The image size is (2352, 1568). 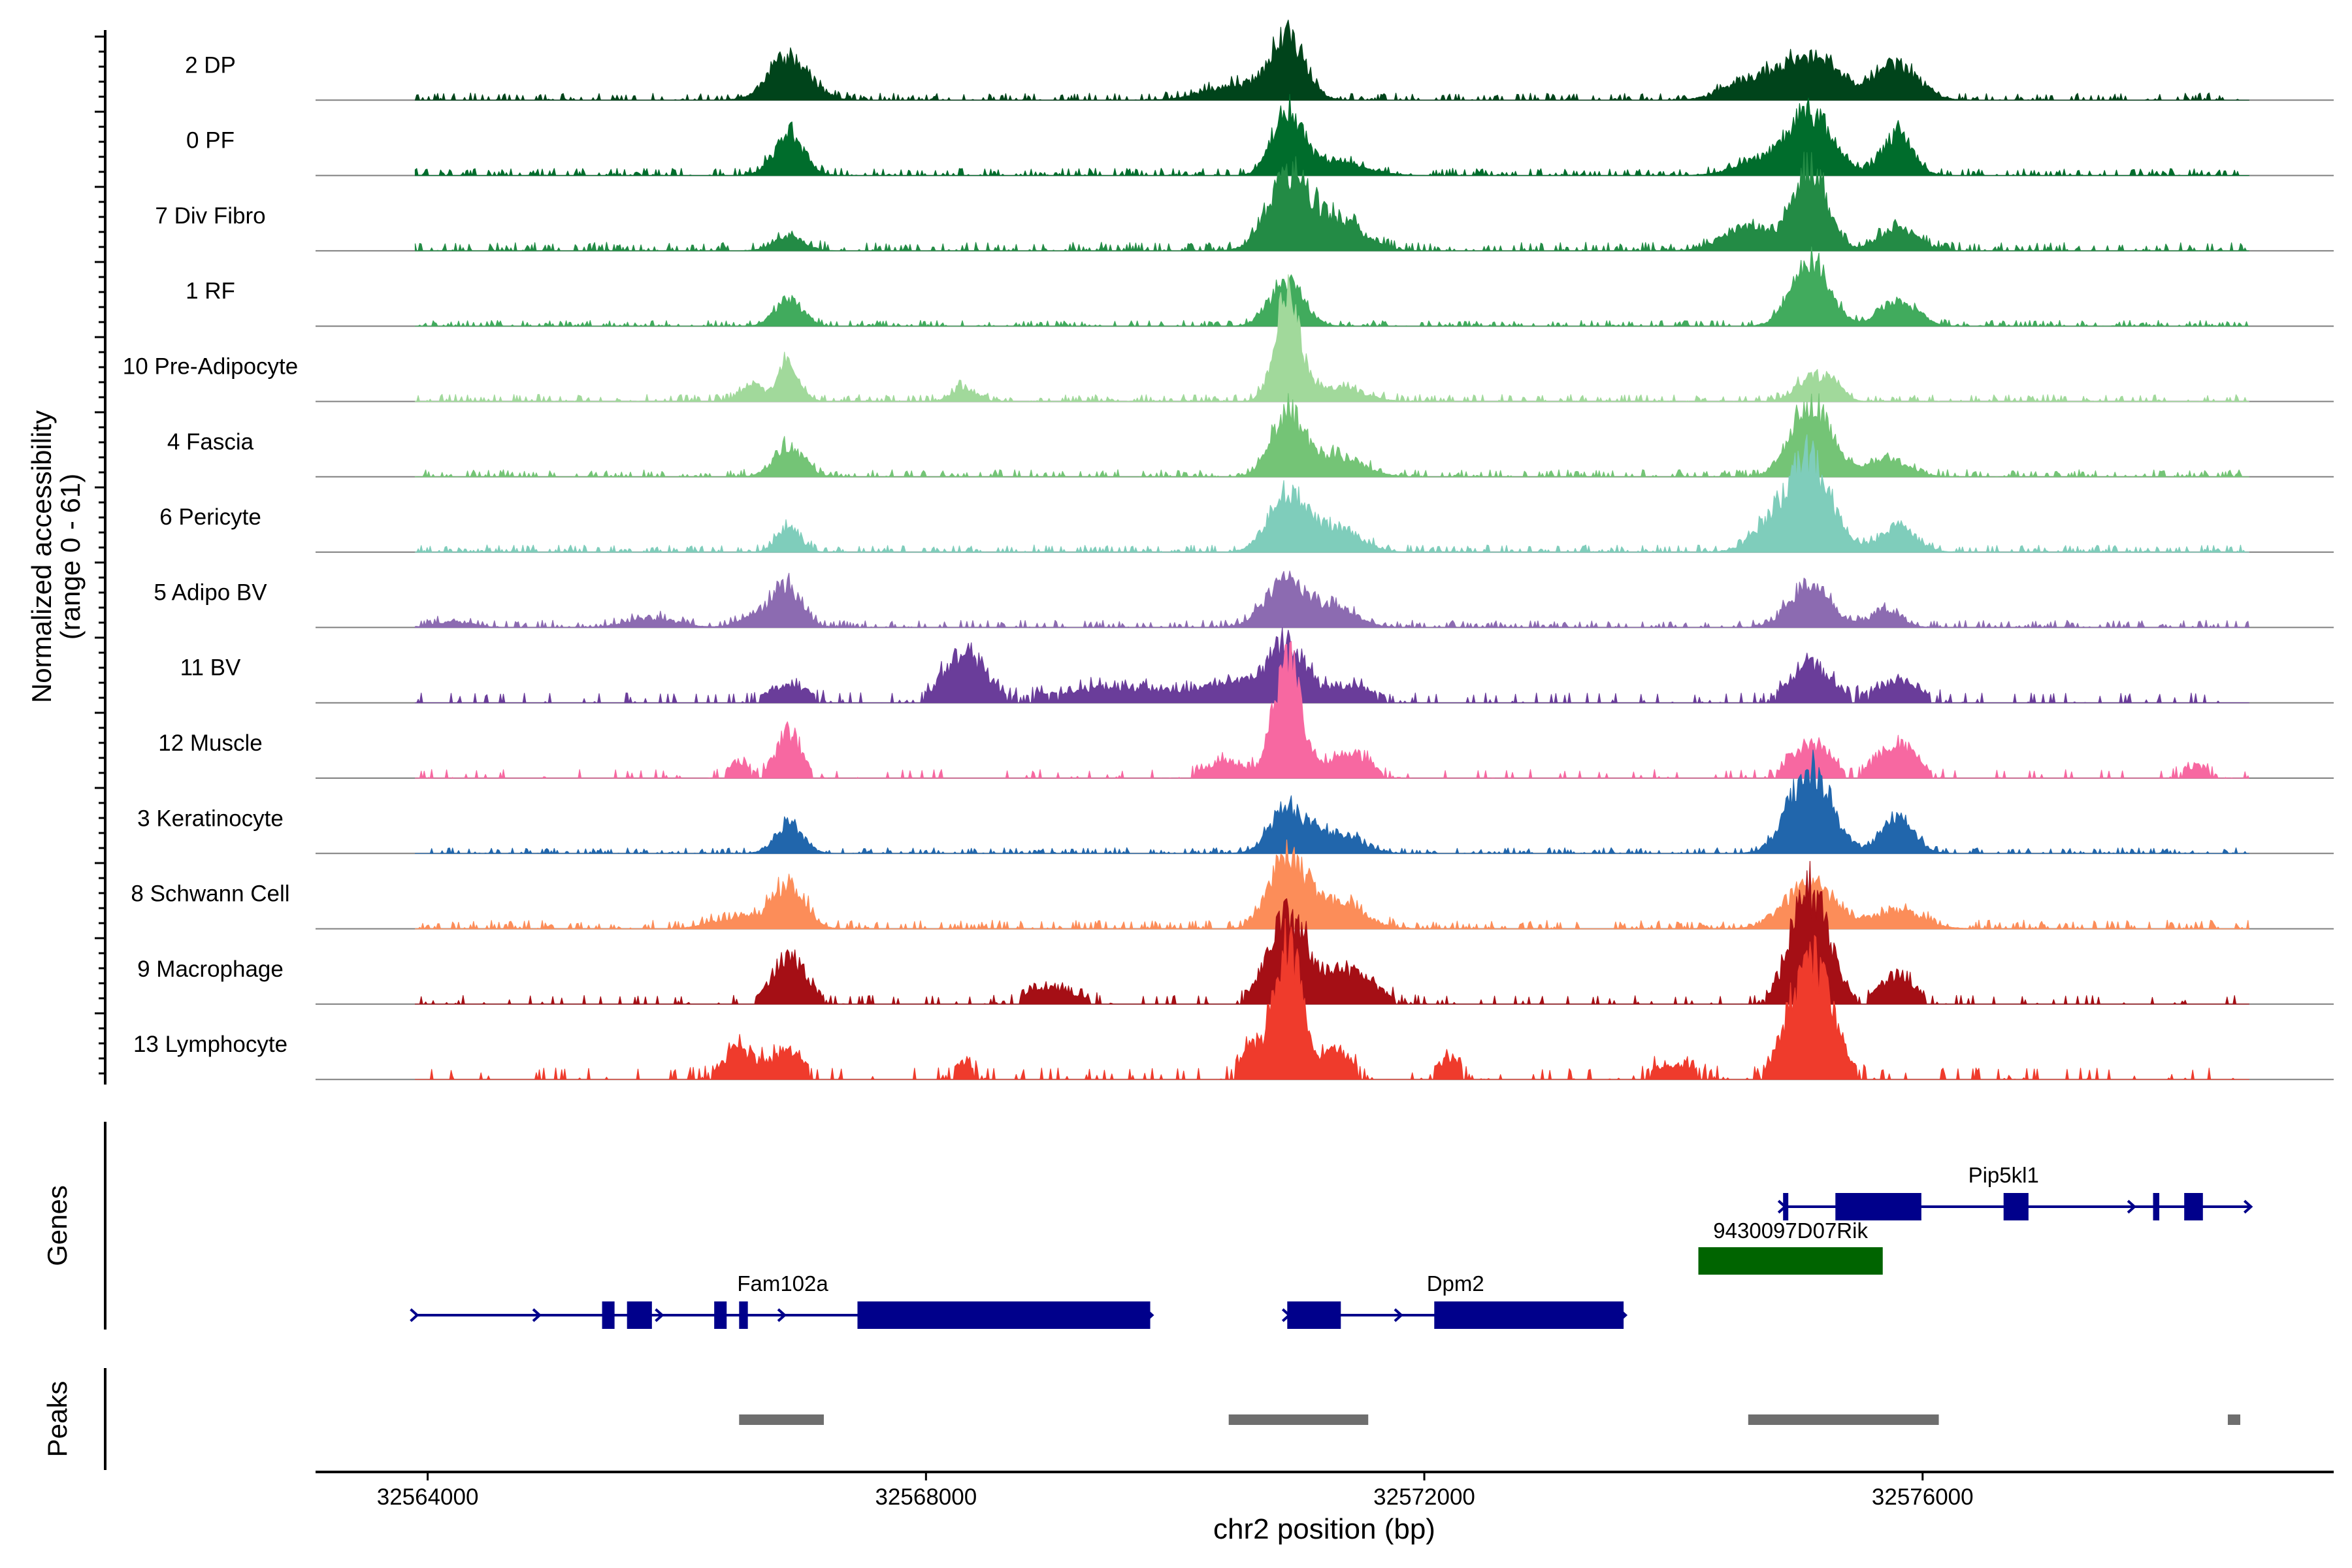 I want to click on peaks-panel-label: Peaks, so click(x=57, y=1419).